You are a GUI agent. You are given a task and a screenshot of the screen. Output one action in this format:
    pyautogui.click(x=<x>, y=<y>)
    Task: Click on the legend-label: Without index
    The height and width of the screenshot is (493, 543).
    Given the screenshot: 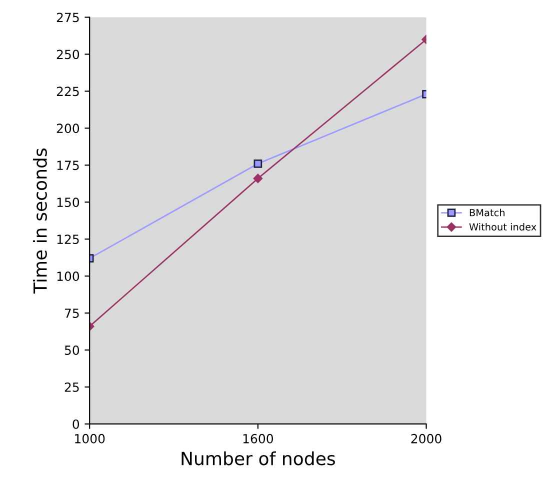 What is the action you would take?
    pyautogui.click(x=502, y=227)
    